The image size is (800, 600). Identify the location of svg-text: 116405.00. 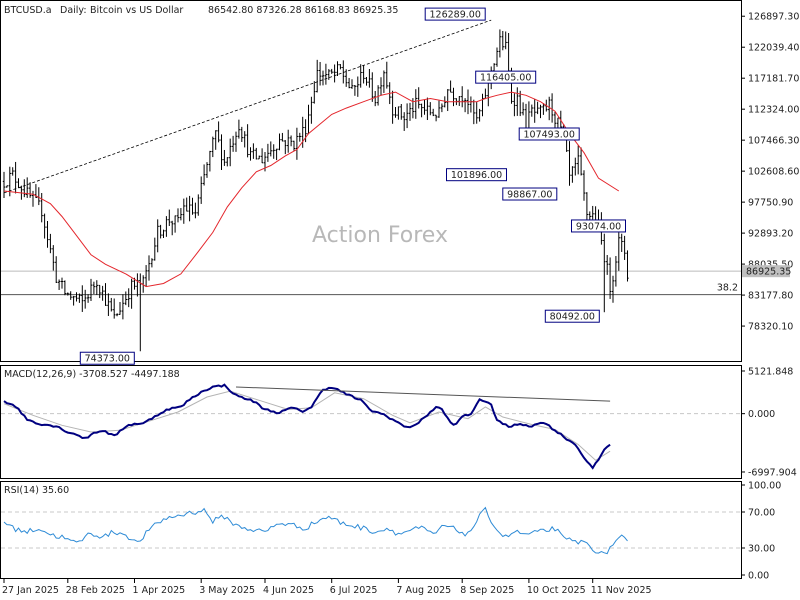
(505, 78).